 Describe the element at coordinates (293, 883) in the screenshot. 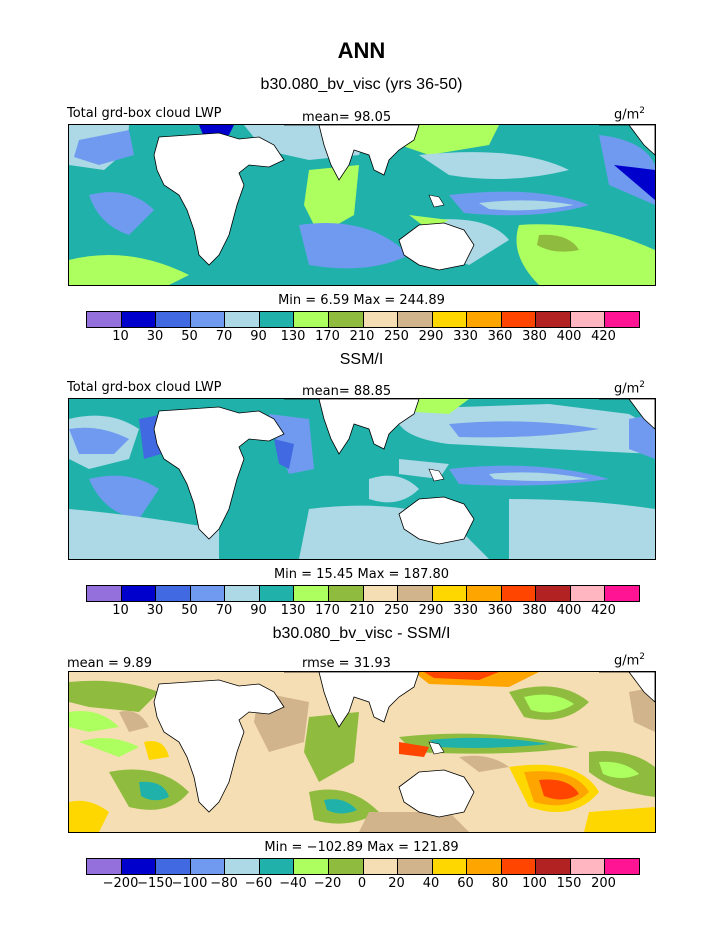

I see `colorbar-3-tick-label: −40` at that location.